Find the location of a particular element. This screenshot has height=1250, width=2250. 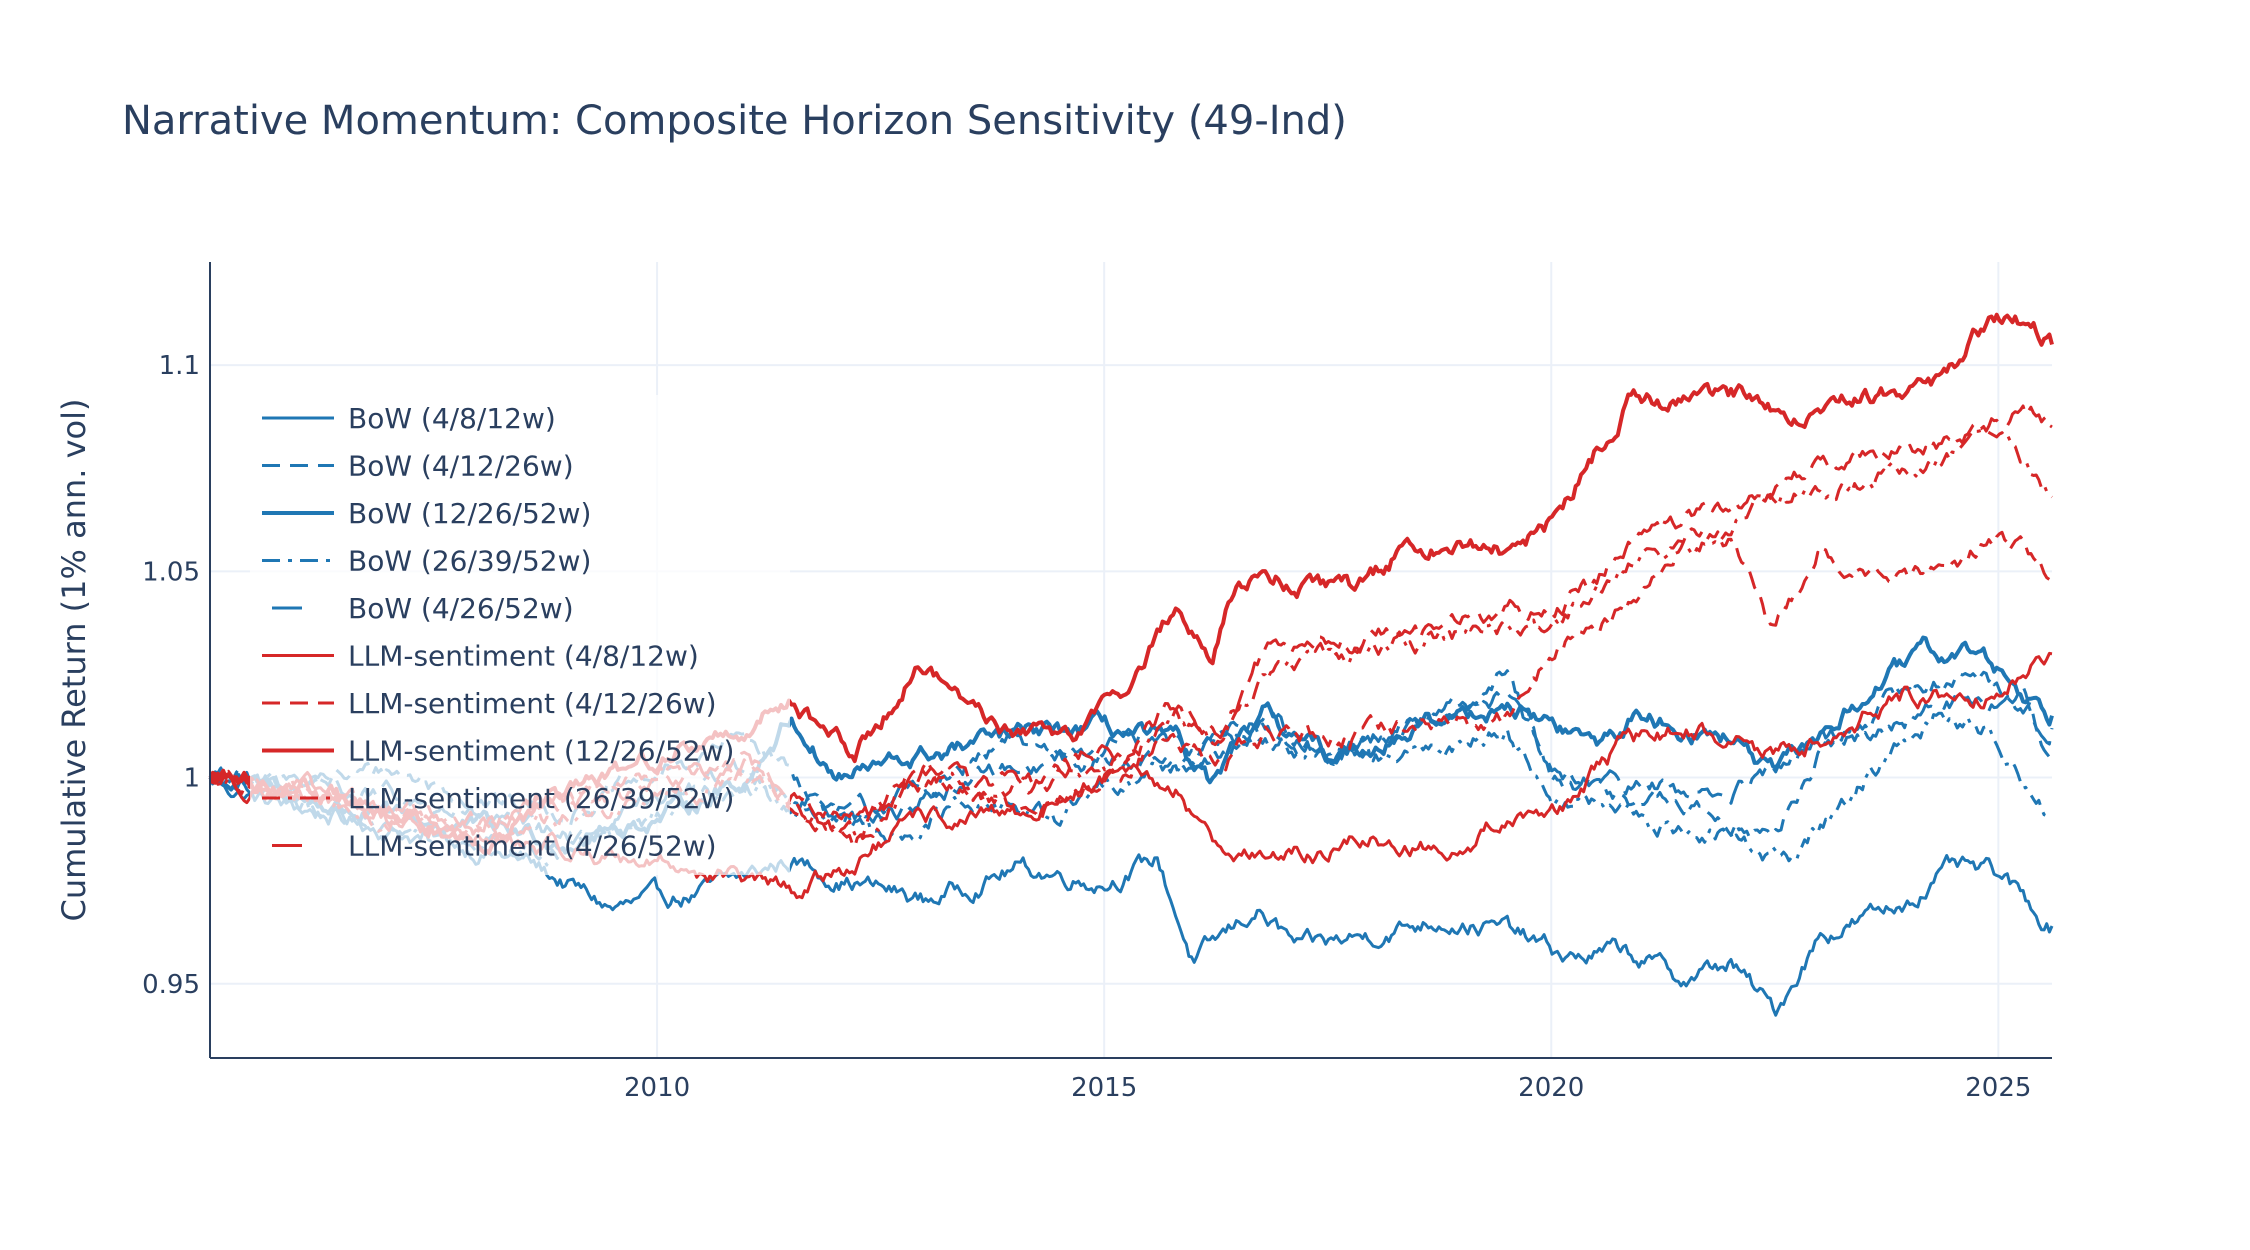

x-tick-label: 2015 is located at coordinates (1104, 1088).